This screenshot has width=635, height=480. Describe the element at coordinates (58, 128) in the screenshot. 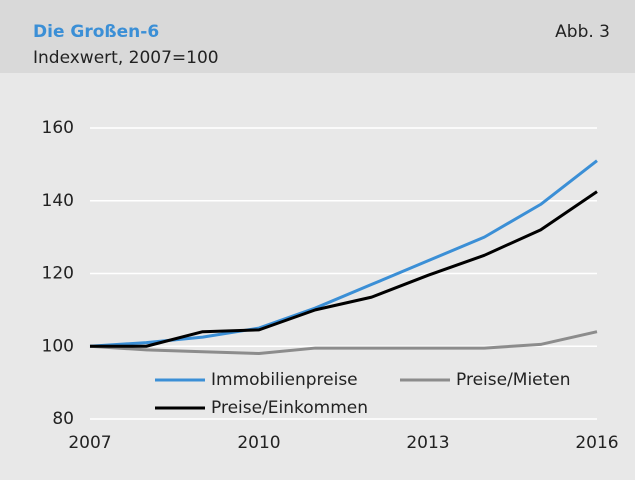

I see `y-tick-label: 160` at that location.